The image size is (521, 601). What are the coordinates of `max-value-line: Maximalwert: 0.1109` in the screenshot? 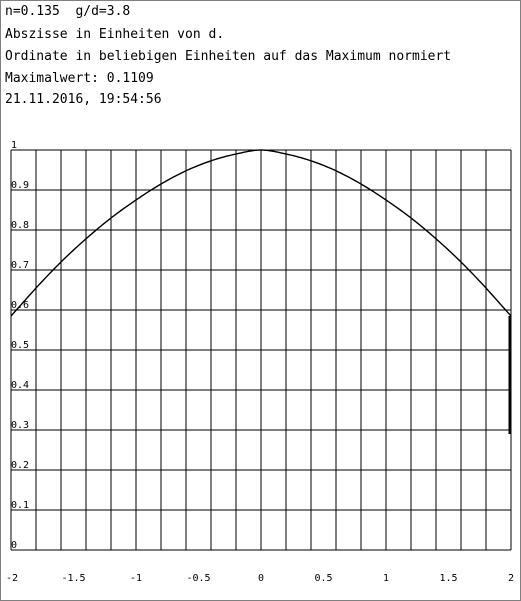 It's located at (79, 78).